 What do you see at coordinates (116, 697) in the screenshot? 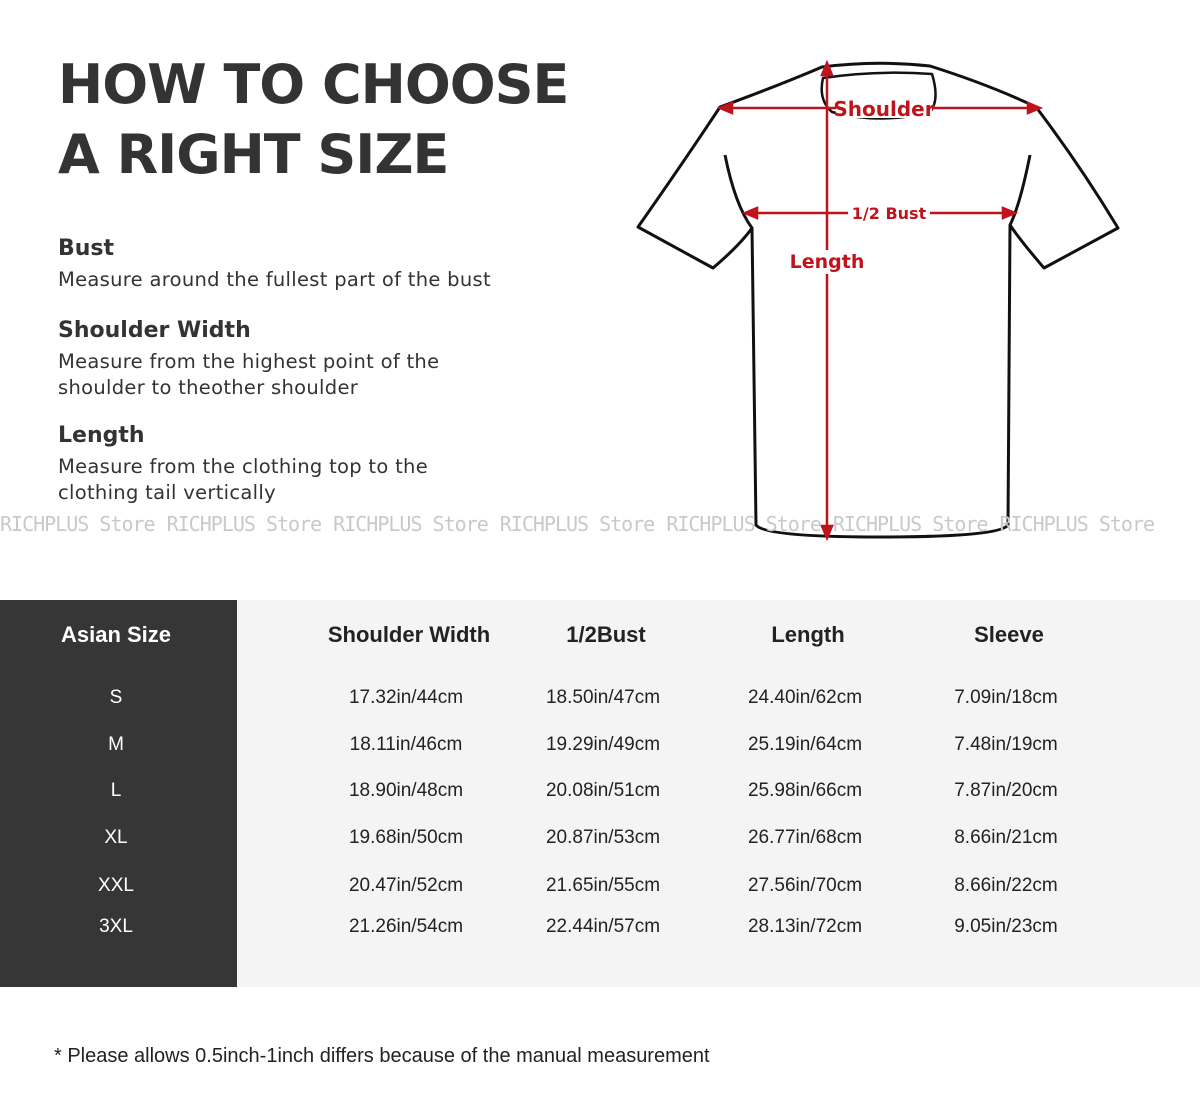
I see `size-label: S` at bounding box center [116, 697].